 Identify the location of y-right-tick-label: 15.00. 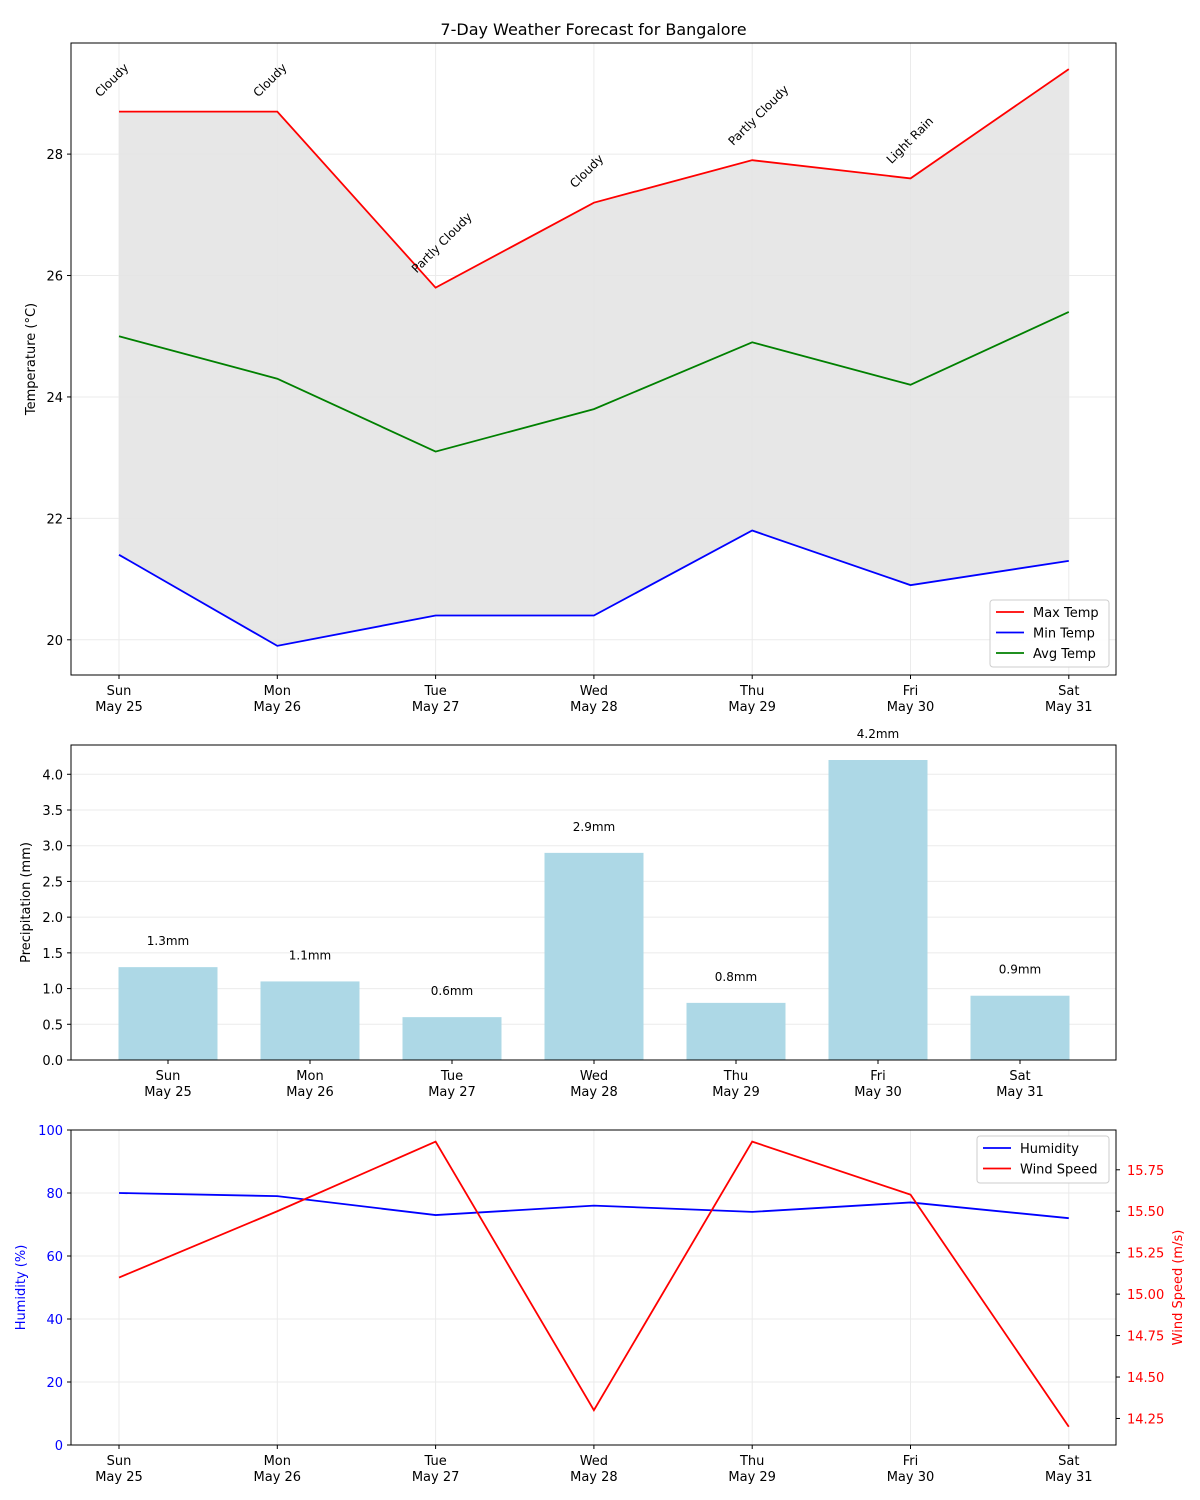
(1145, 1295).